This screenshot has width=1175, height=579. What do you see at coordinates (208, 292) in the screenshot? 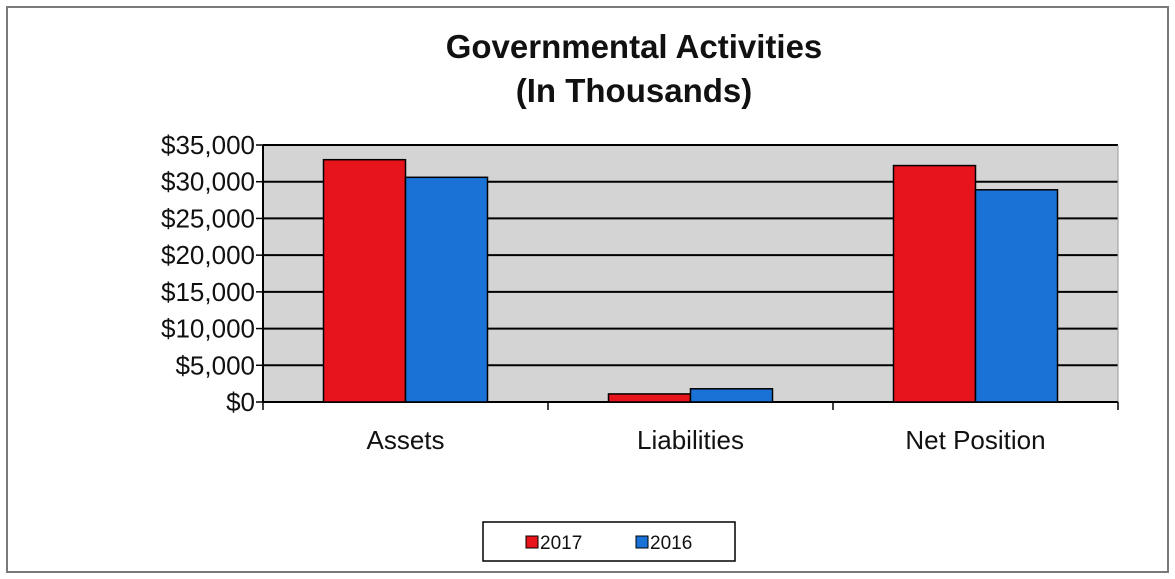
I see `y-tick-label: $15,000` at bounding box center [208, 292].